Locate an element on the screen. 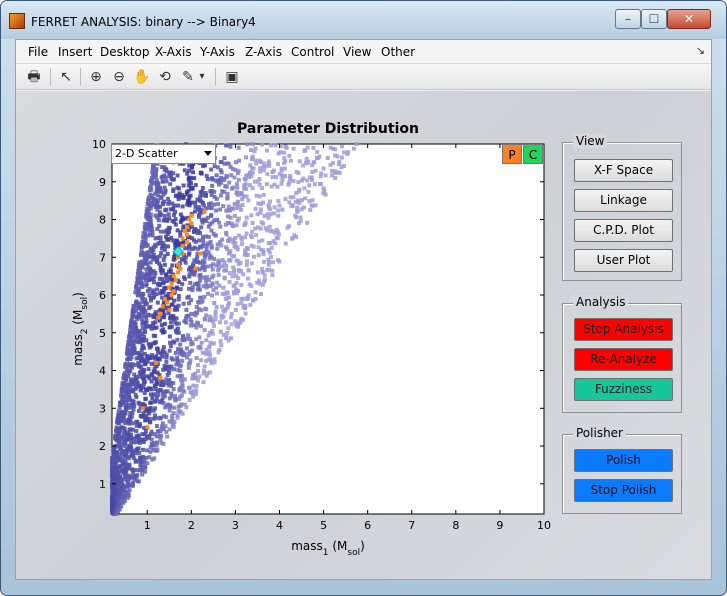 The width and height of the screenshot is (727, 596). menu-overflow-icon: ↘ is located at coordinates (700, 50).